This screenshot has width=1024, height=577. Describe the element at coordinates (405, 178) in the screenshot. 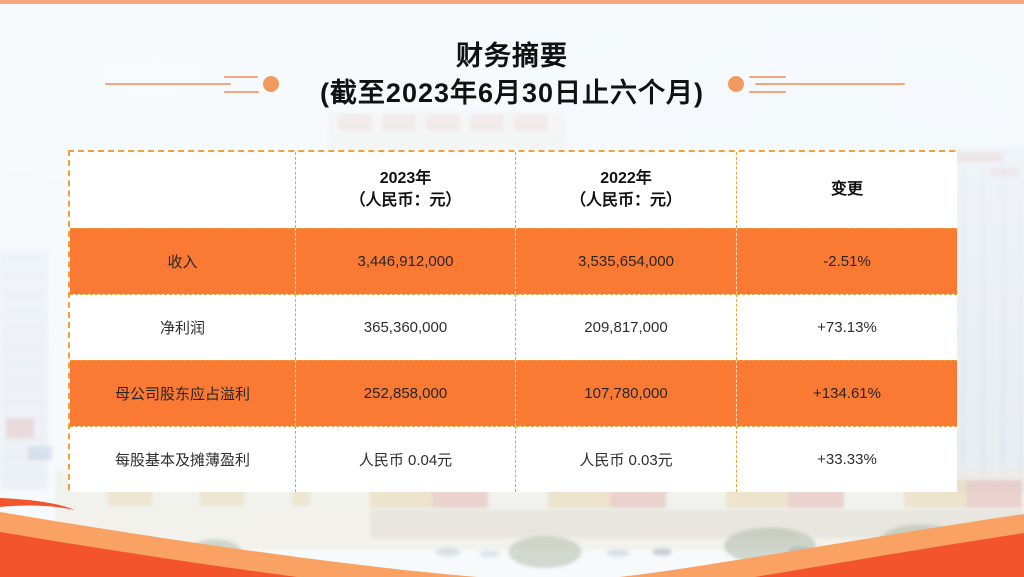

I see `header-line: 2023年` at that location.